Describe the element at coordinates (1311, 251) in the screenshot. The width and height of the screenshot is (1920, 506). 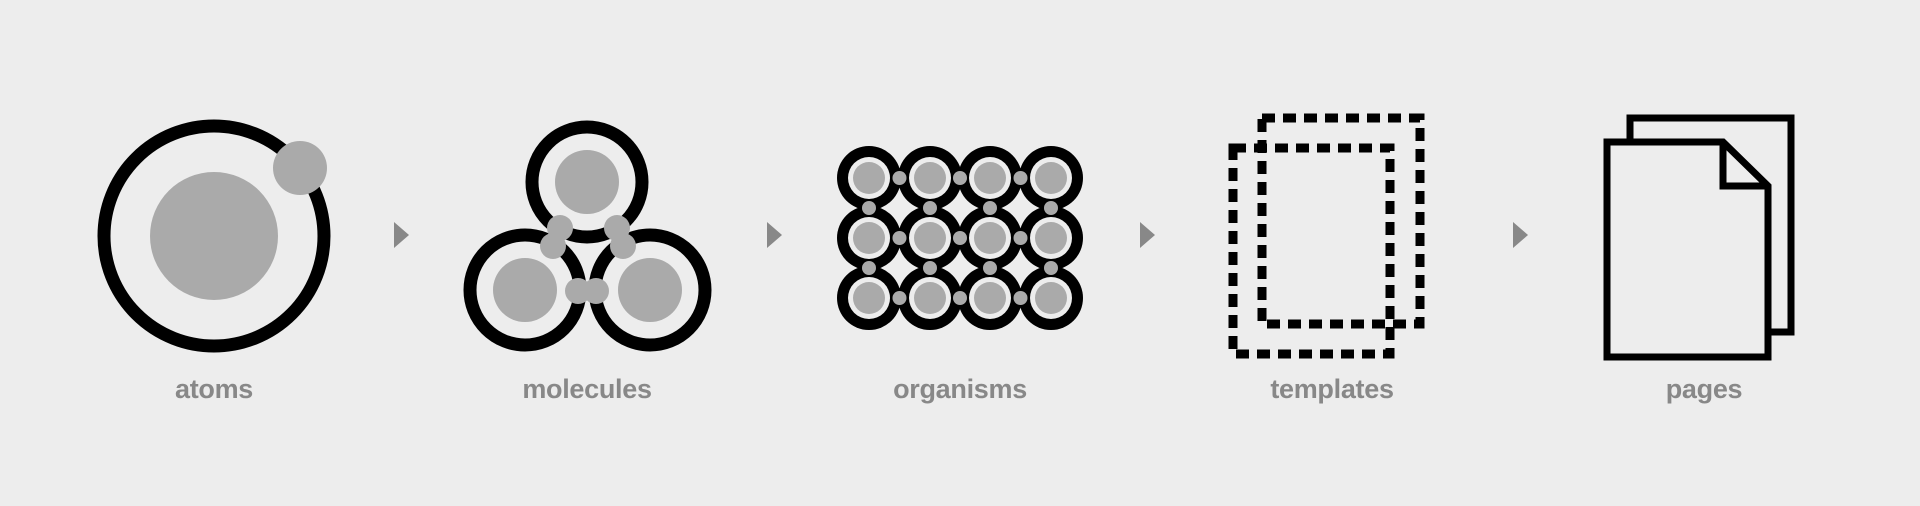
I see `template-sheet-front` at that location.